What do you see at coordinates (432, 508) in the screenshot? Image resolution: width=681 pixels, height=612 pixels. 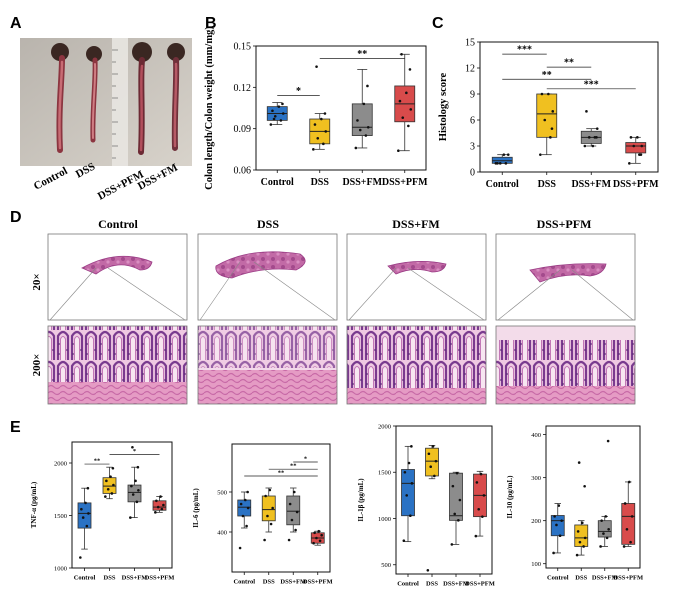 I see `box-dss` at bounding box center [432, 508].